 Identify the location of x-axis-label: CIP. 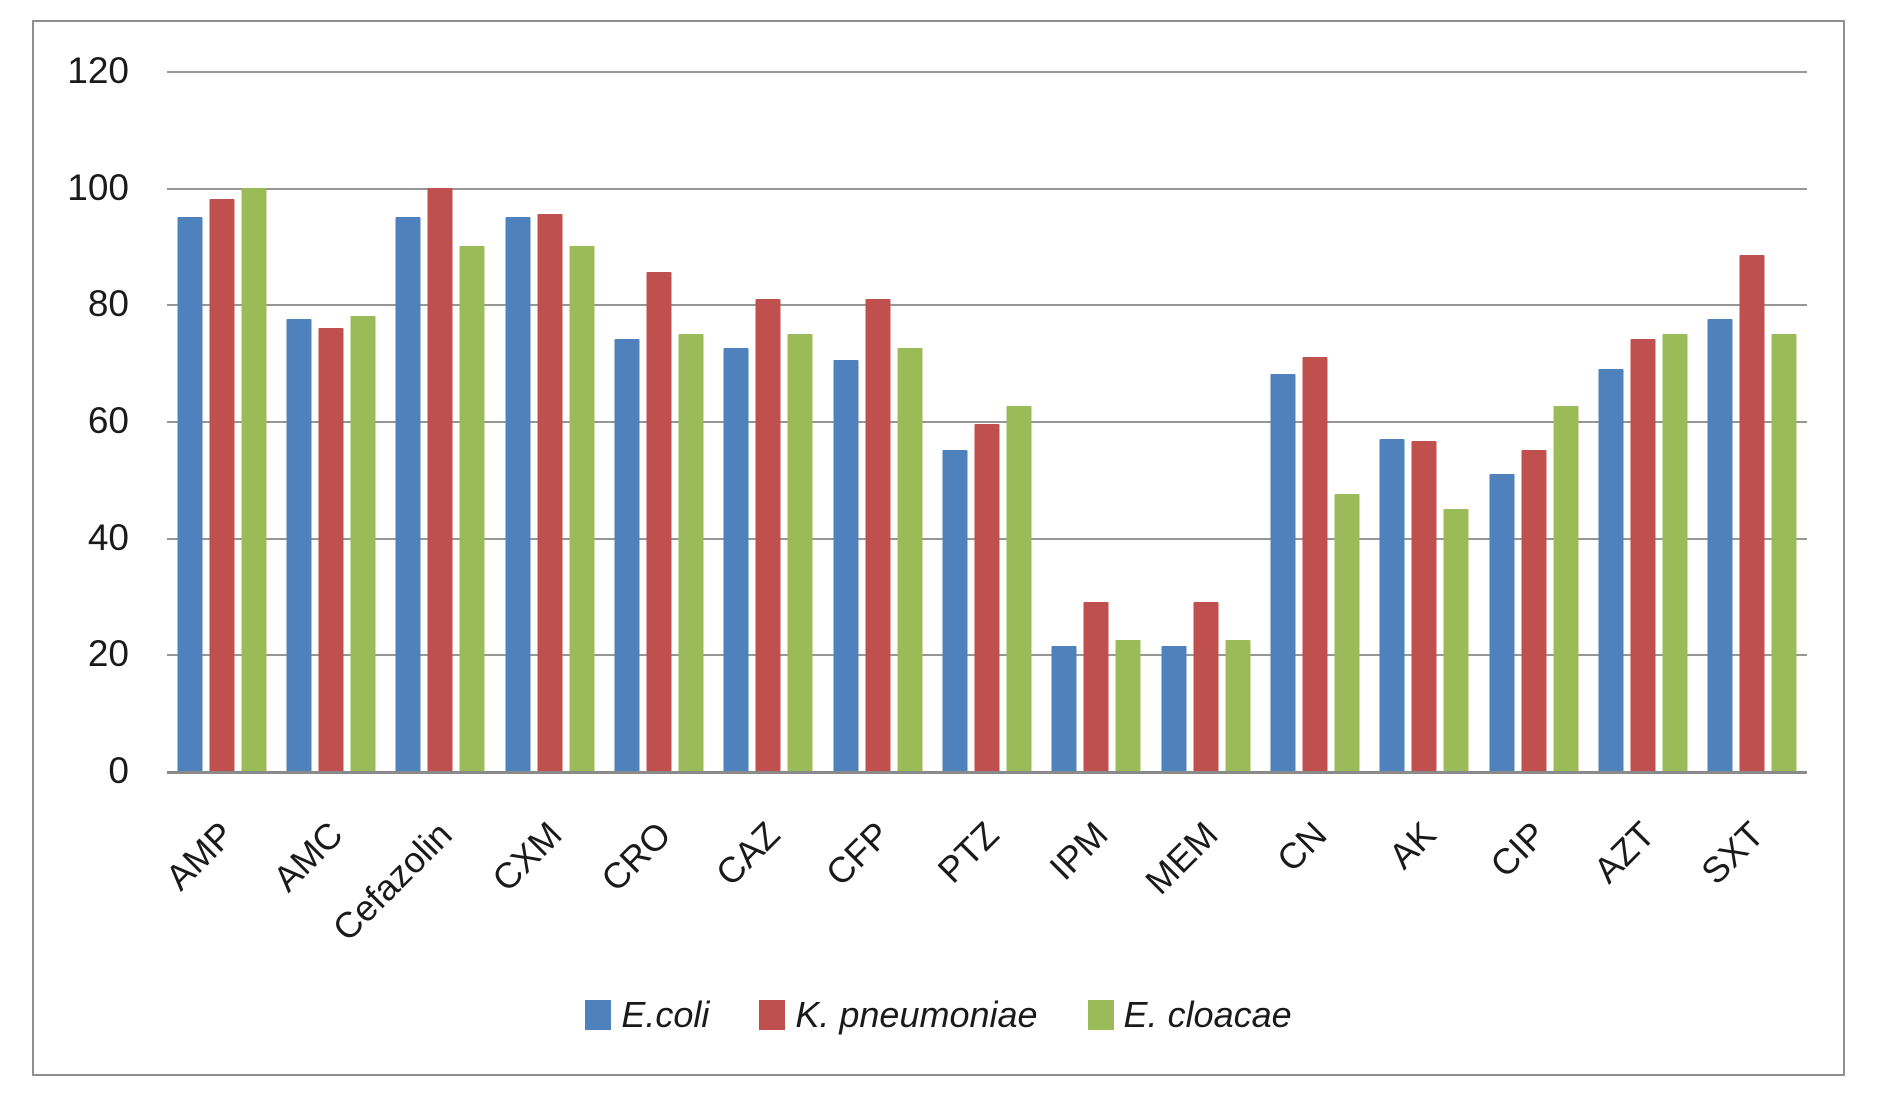
(1517, 849).